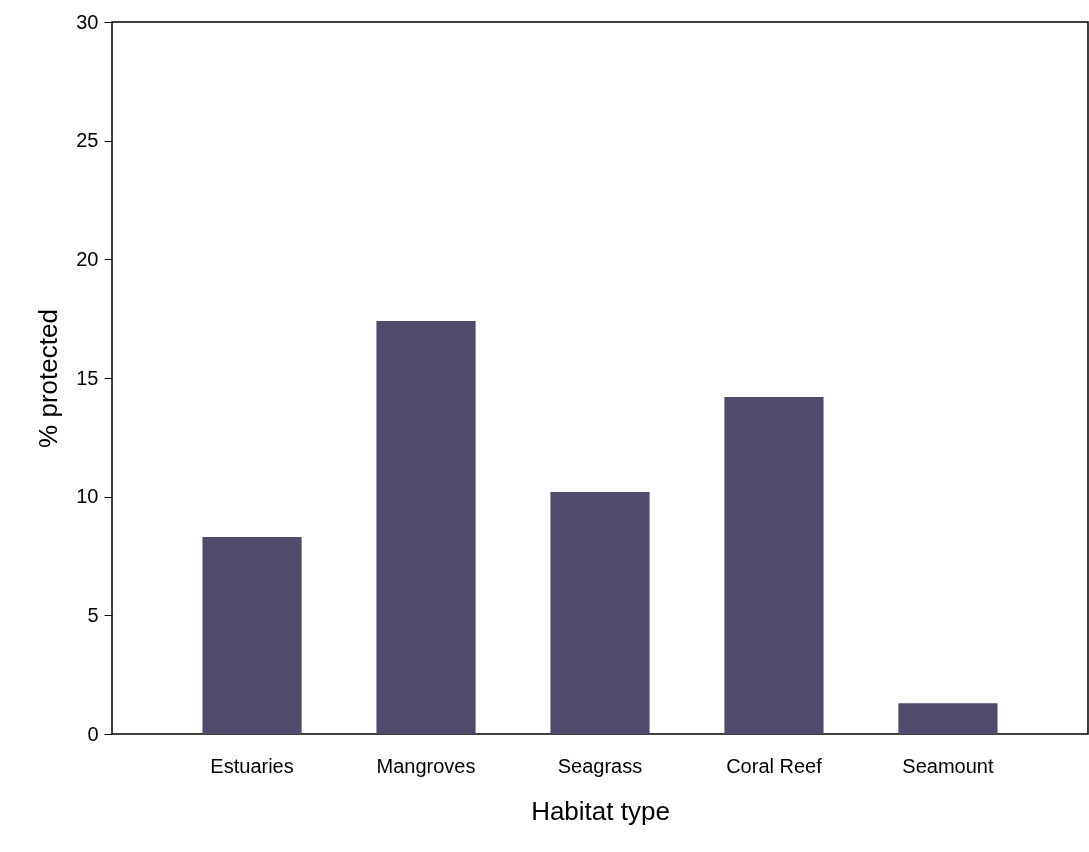 The width and height of the screenshot is (1089, 852). I want to click on y-tick-label: 10, so click(87, 496).